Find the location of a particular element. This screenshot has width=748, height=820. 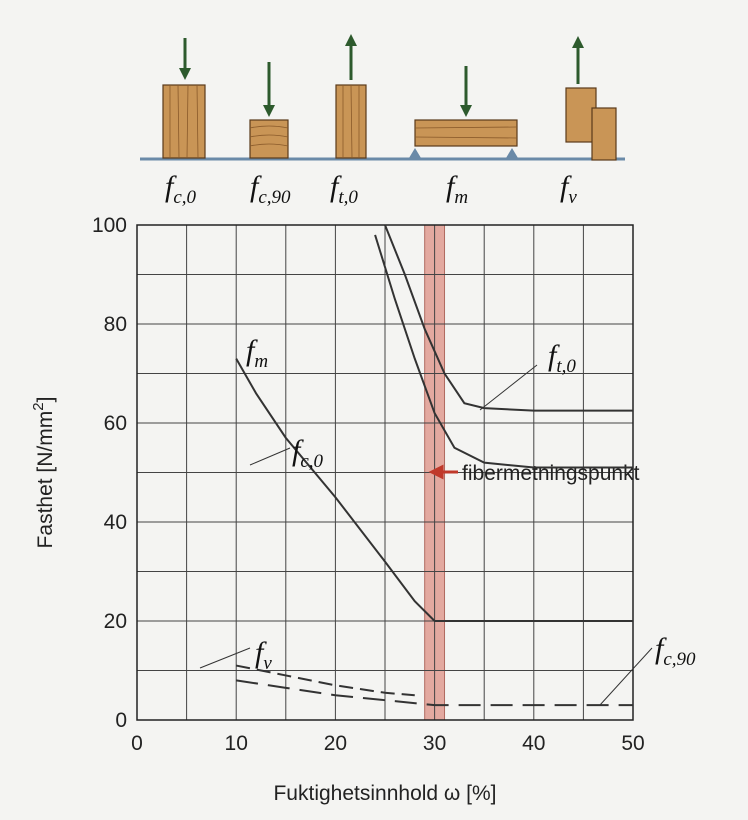

support is located at coordinates (463, 153).